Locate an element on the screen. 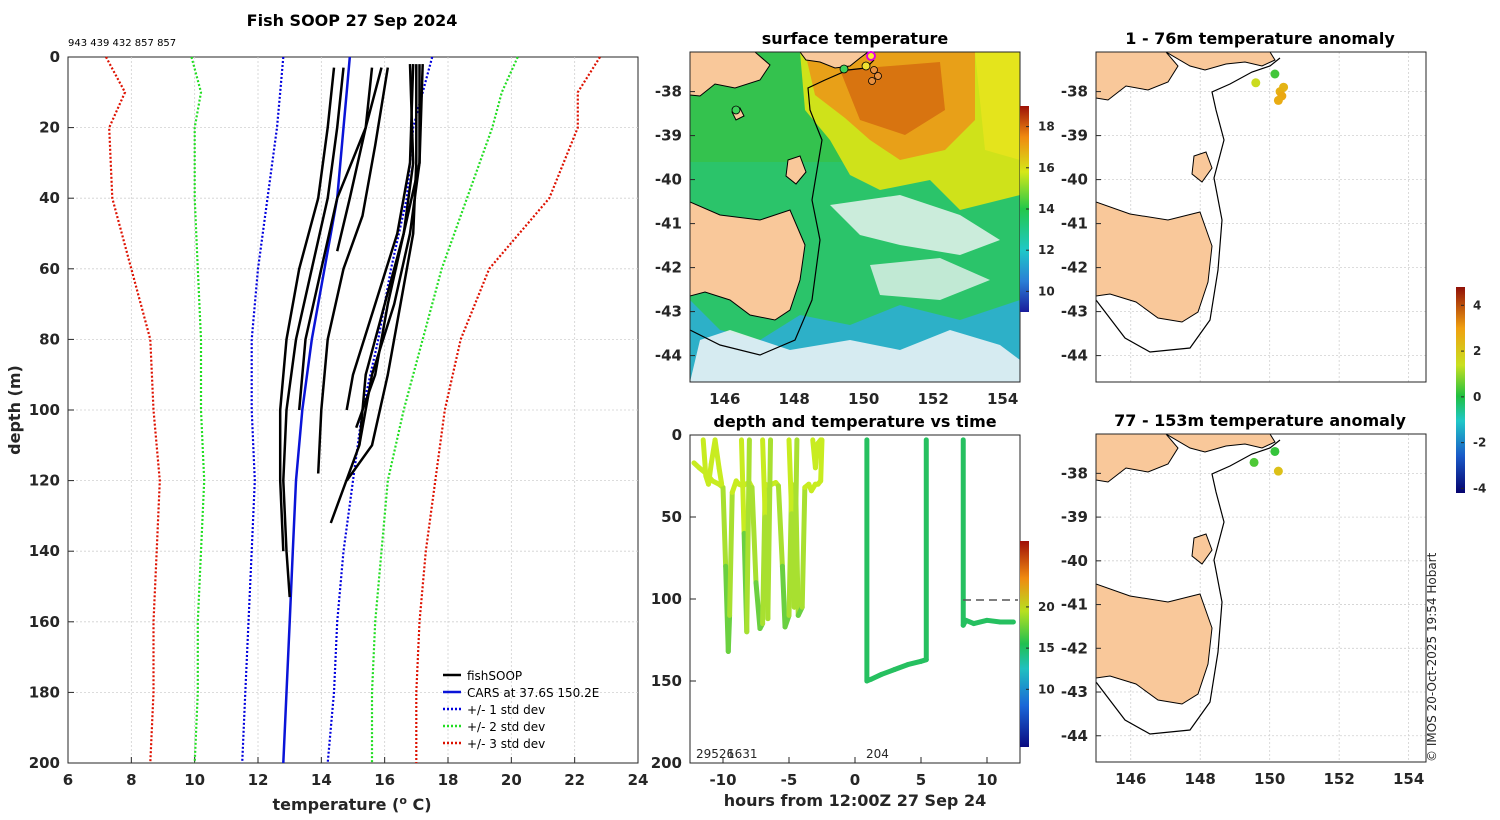 This screenshot has width=1500, height=820. profile-ytick-label: 100 is located at coordinates (44, 410).